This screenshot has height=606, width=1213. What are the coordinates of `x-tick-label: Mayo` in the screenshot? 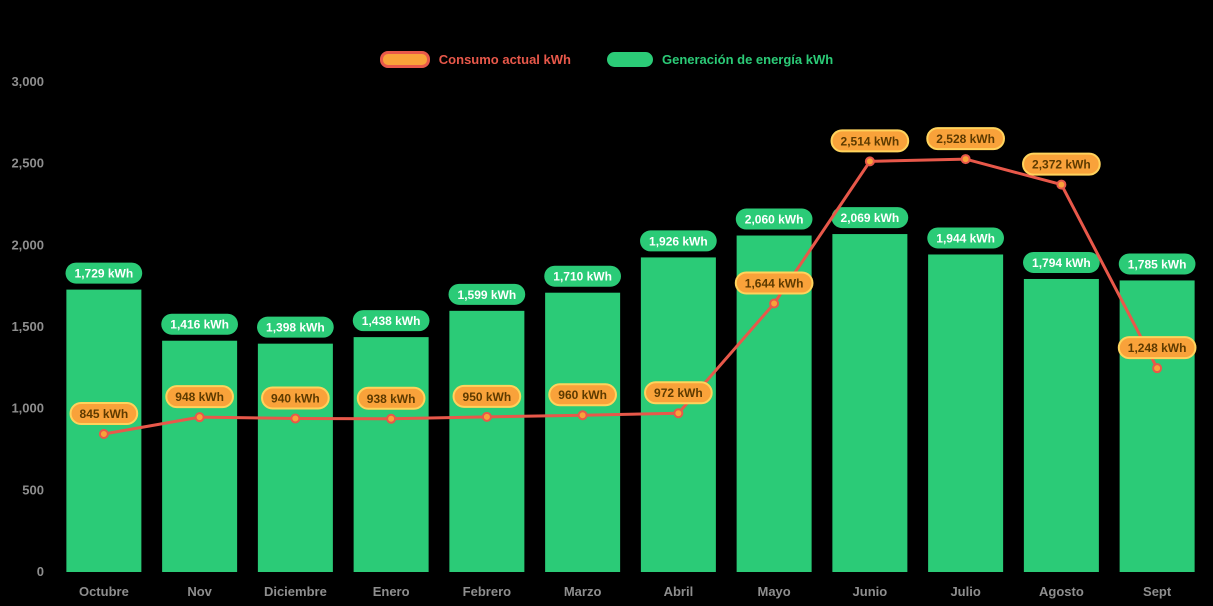 It's located at (774, 591).